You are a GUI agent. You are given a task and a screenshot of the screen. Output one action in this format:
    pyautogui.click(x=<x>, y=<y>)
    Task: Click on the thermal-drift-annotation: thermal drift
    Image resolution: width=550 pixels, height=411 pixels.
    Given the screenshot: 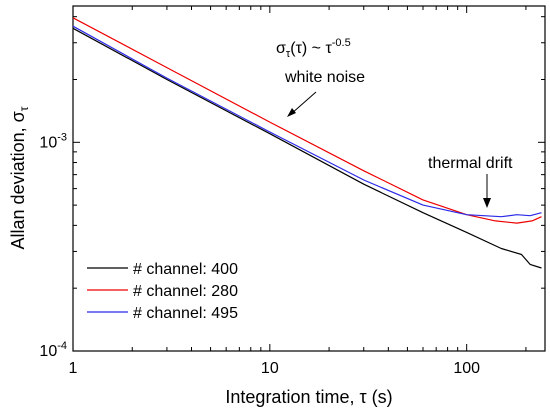 What is the action you would take?
    pyautogui.click(x=470, y=163)
    